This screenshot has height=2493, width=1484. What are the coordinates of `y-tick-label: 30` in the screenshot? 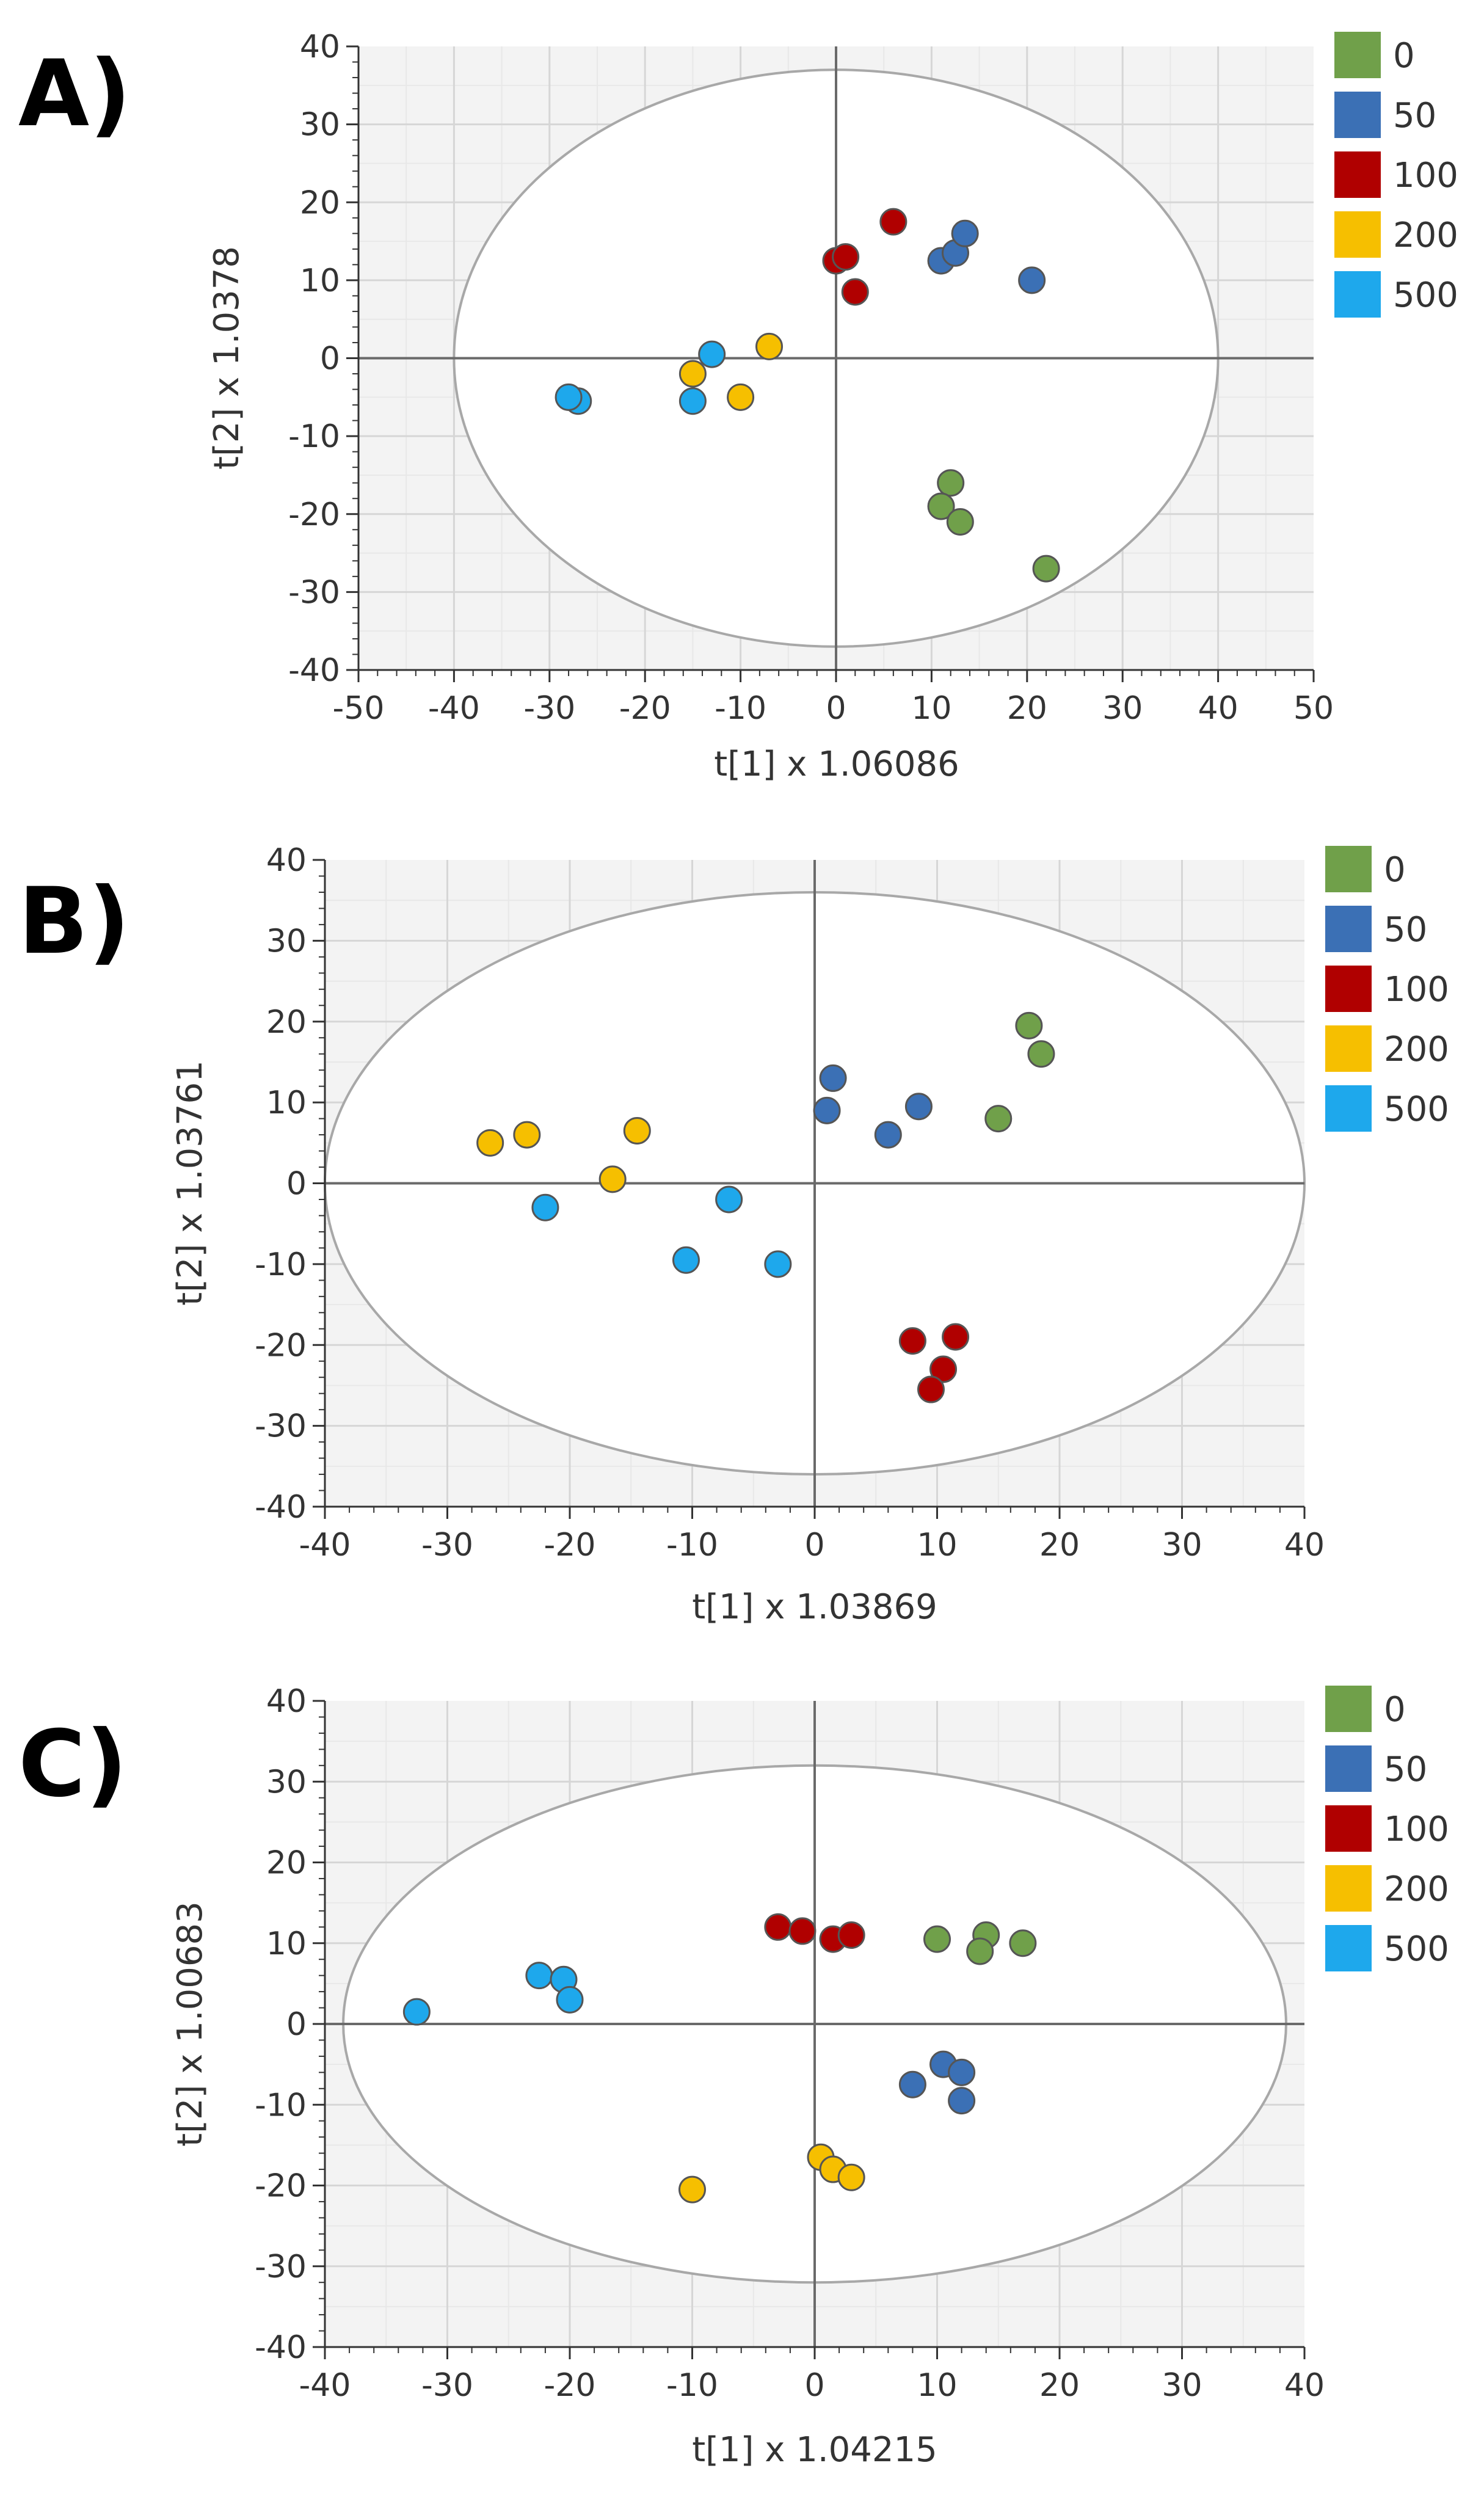 It's located at (320, 125).